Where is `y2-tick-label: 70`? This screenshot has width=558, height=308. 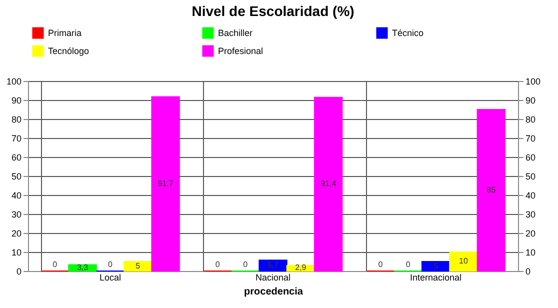 y2-tick-label: 70 is located at coordinates (531, 139).